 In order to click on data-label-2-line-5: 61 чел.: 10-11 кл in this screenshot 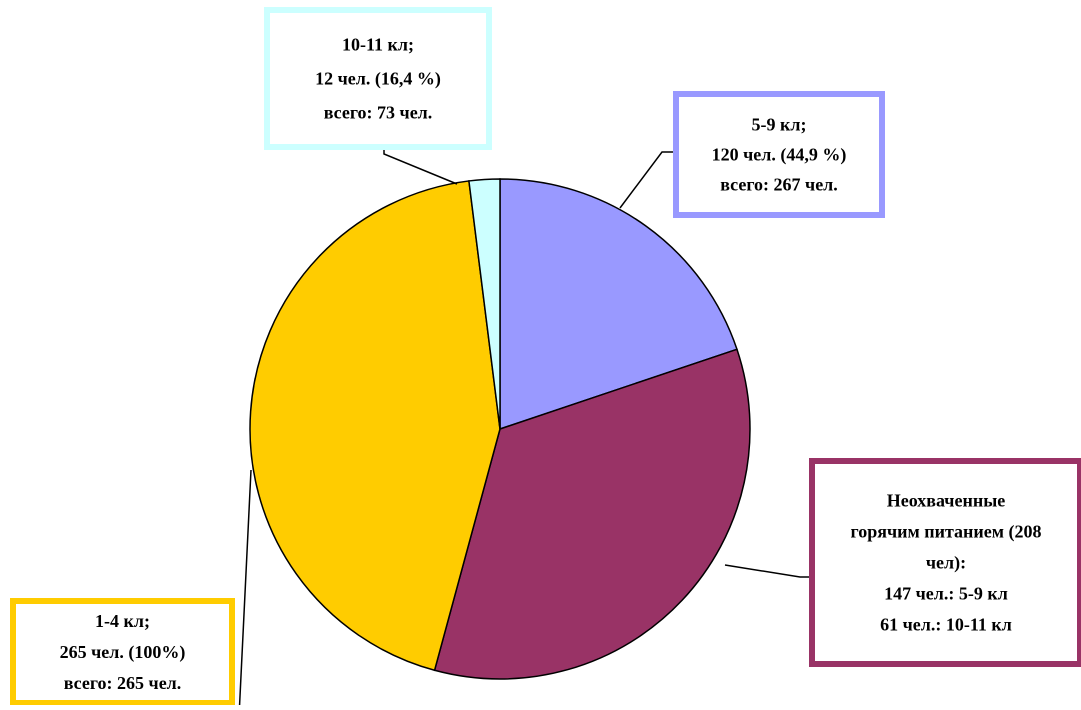, I will do `click(946, 625)`.